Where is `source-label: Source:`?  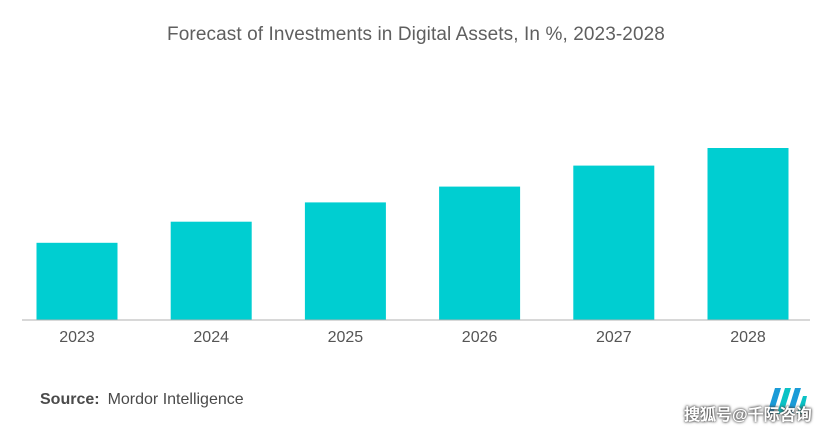 source-label: Source: is located at coordinates (70, 399).